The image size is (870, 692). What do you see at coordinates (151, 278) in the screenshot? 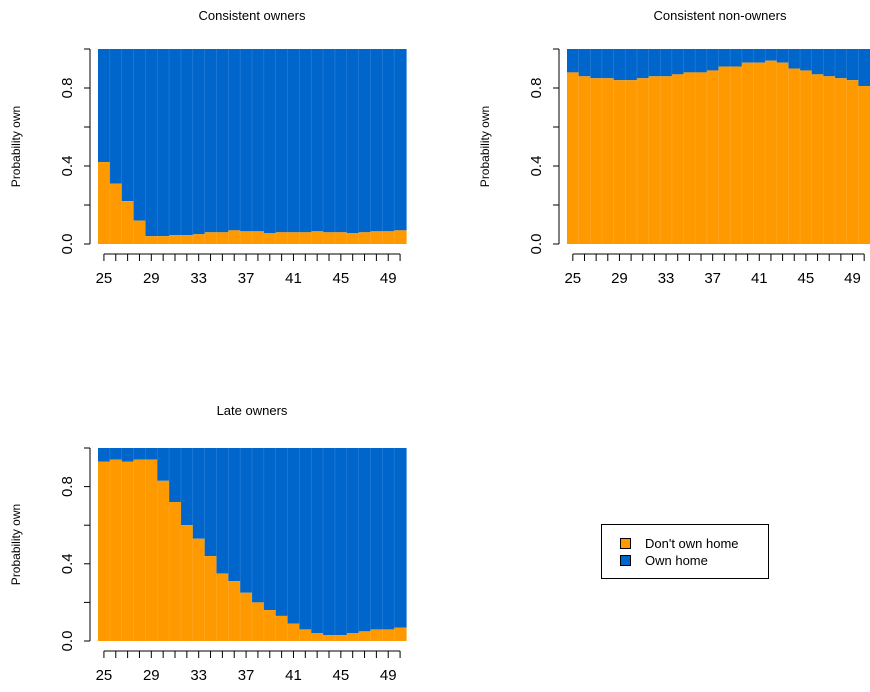
I see `x-tick-label: 29` at bounding box center [151, 278].